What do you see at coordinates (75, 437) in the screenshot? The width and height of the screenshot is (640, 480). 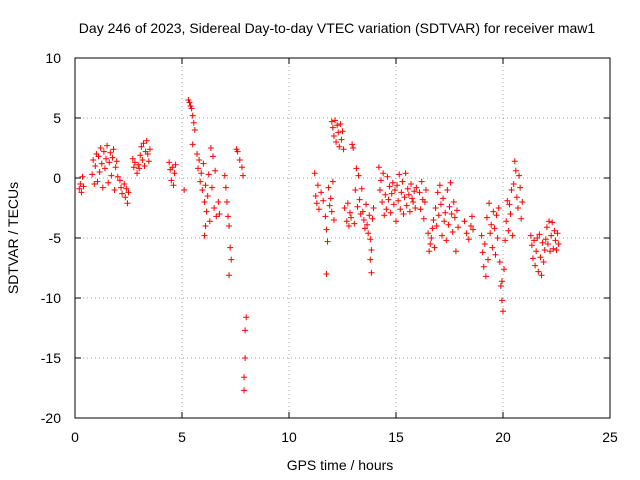 I see `x-tick-label: 0` at bounding box center [75, 437].